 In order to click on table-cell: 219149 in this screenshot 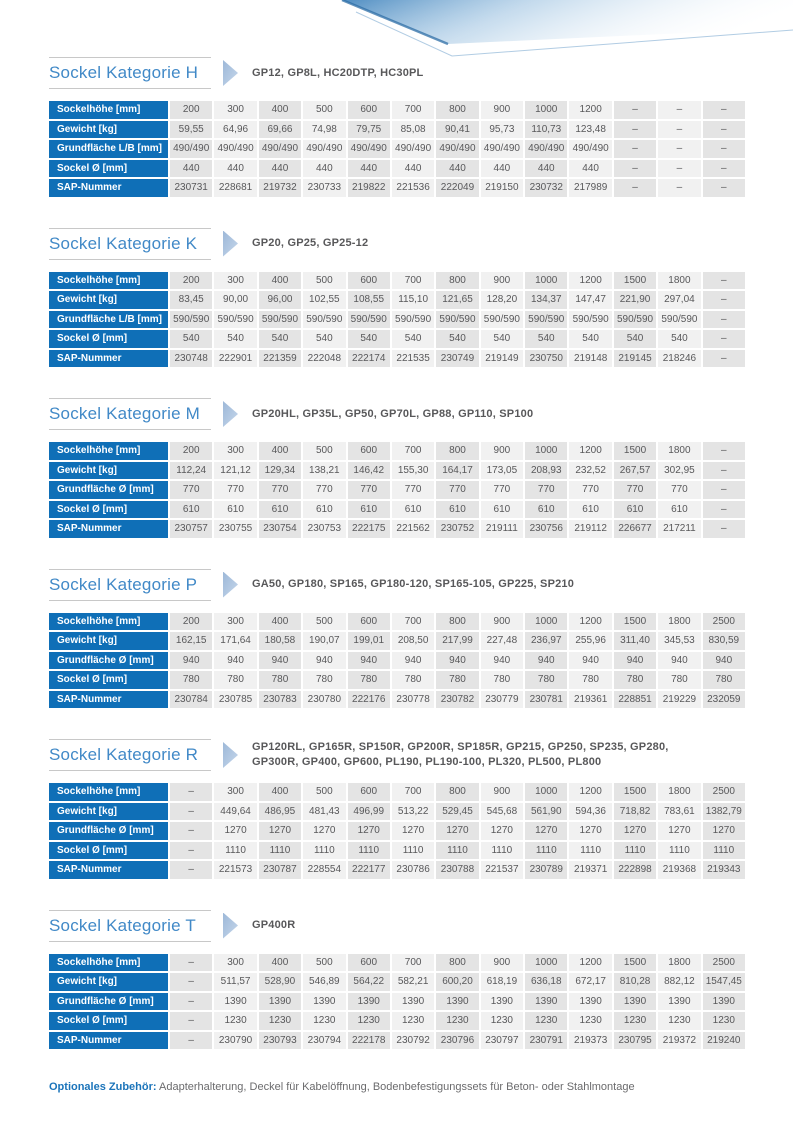, I will do `click(502, 358)`.